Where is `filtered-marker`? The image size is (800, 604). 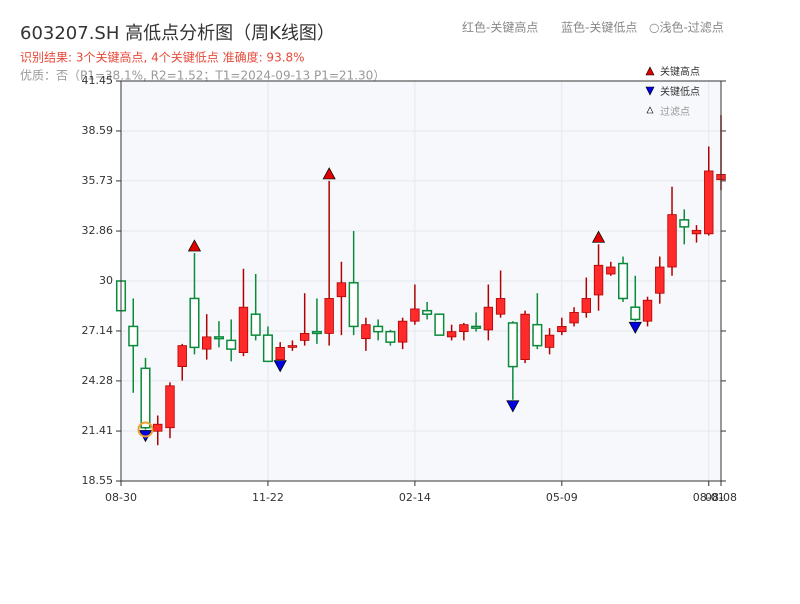 filtered-marker is located at coordinates (145, 429).